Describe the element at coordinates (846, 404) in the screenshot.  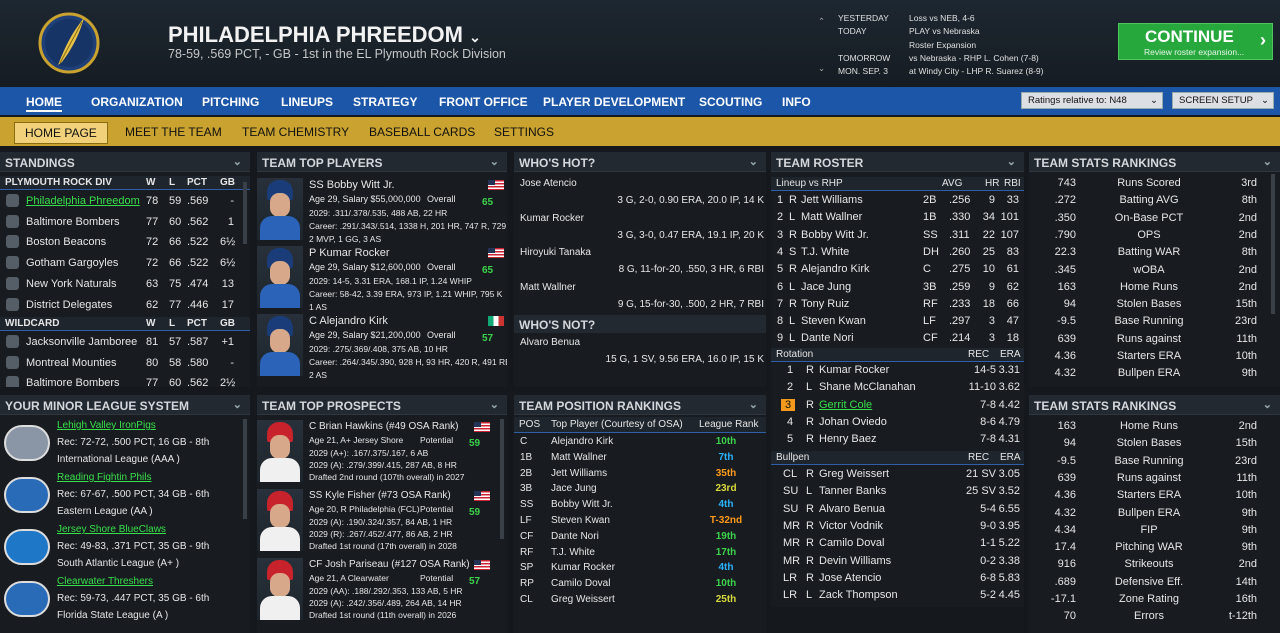
I see `player-name: Gerrit Cole` at that location.